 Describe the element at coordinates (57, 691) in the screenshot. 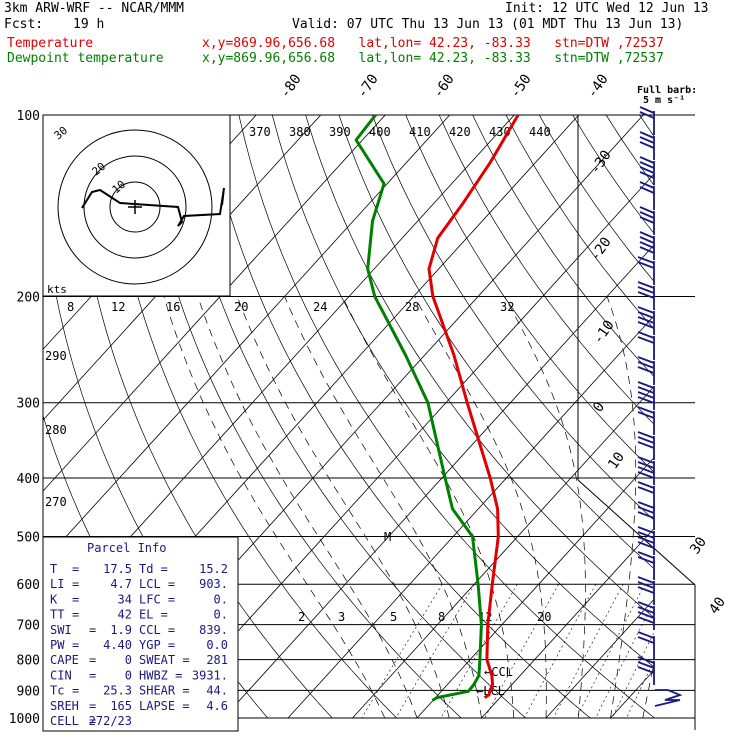

I see `parcel-key: Tc` at that location.